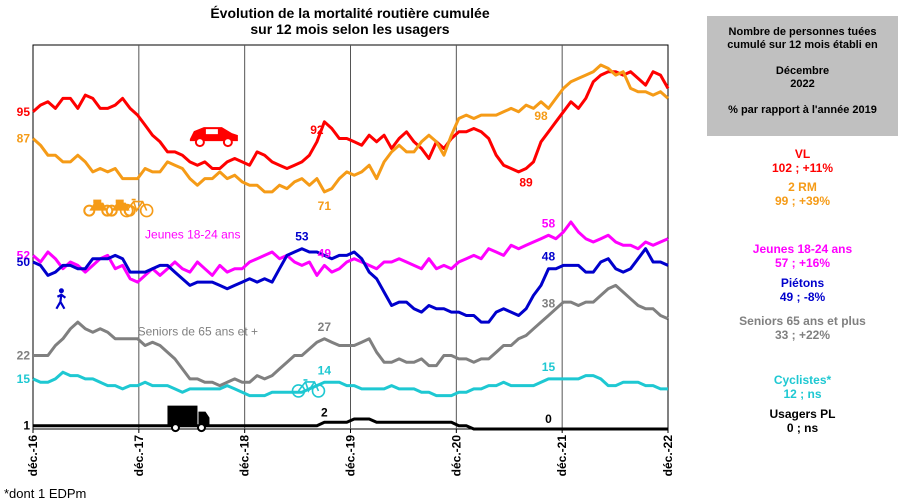 The height and width of the screenshot is (504, 904). Describe the element at coordinates (24, 138) in the screenshot. I see `data-label: 87` at that location.